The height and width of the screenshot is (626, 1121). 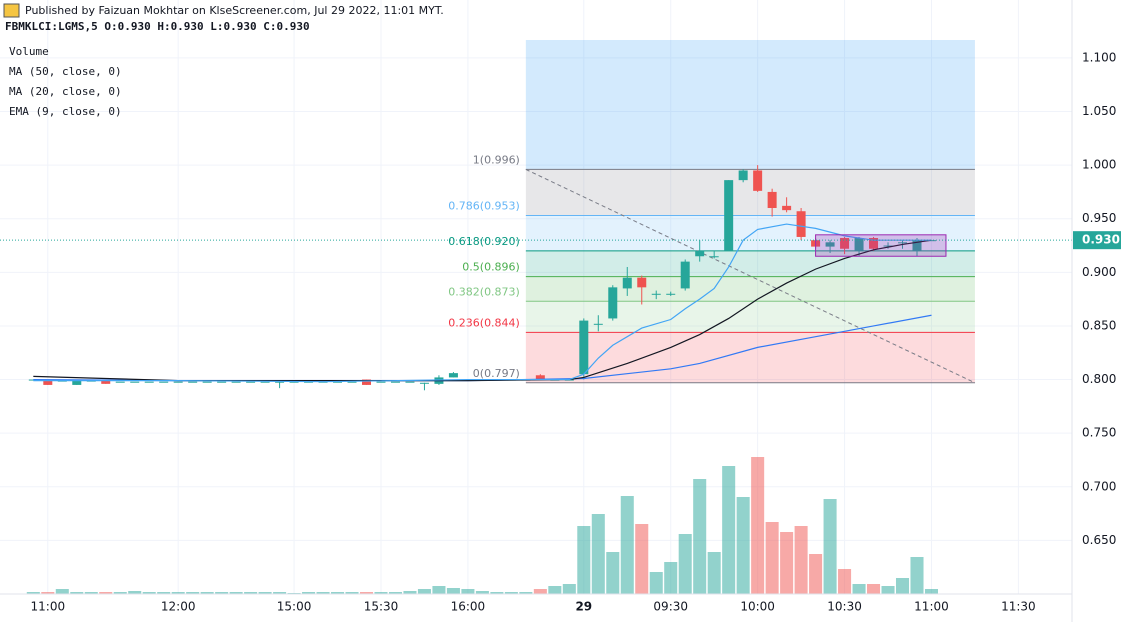 I want to click on fib-trend-line, so click(x=750, y=276).